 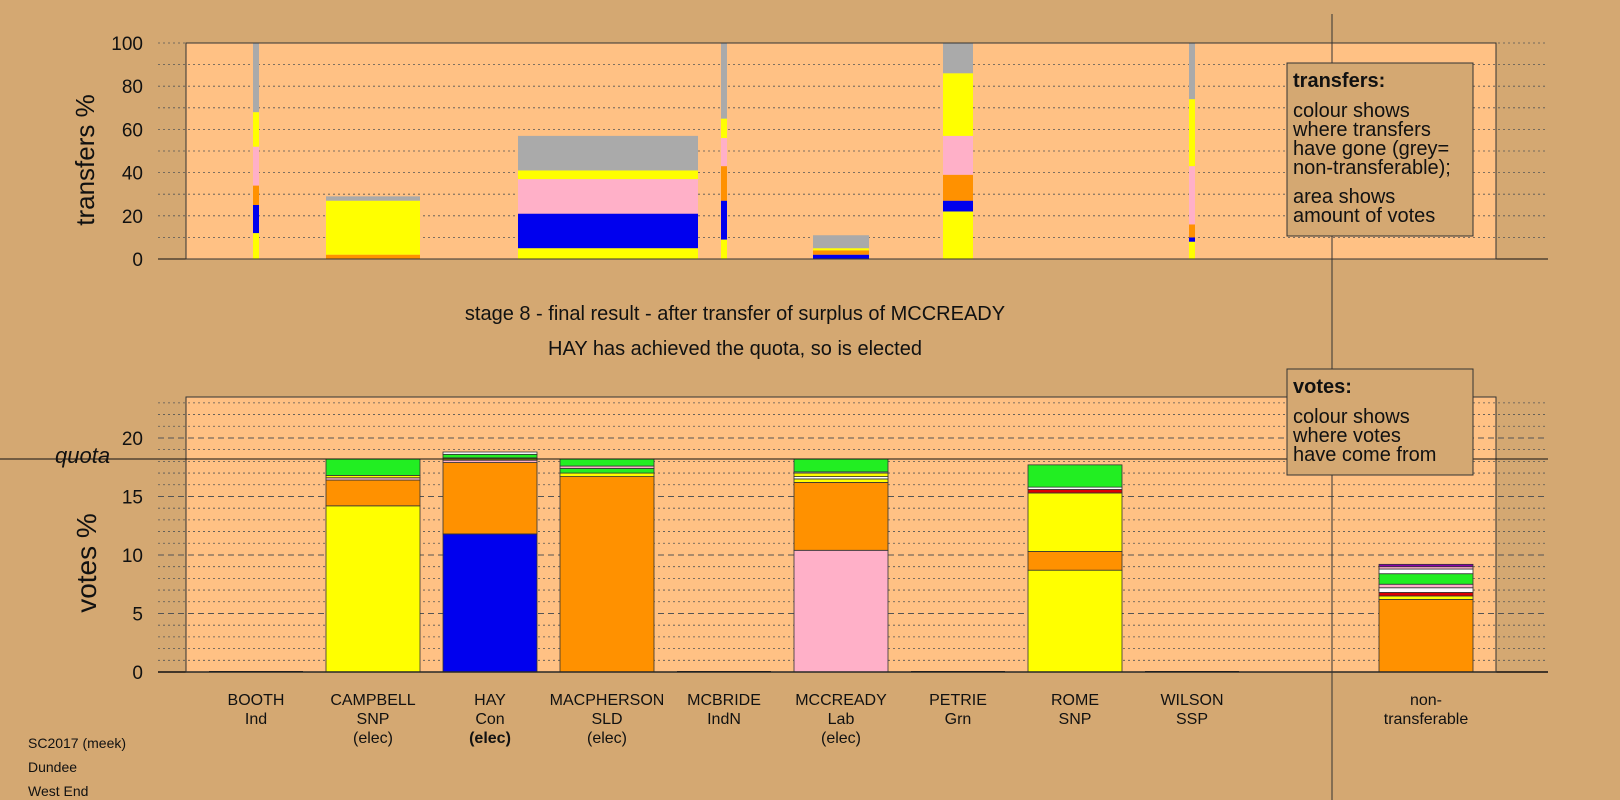 What do you see at coordinates (85, 160) in the screenshot?
I see `transfers-axis-label: transfers %` at bounding box center [85, 160].